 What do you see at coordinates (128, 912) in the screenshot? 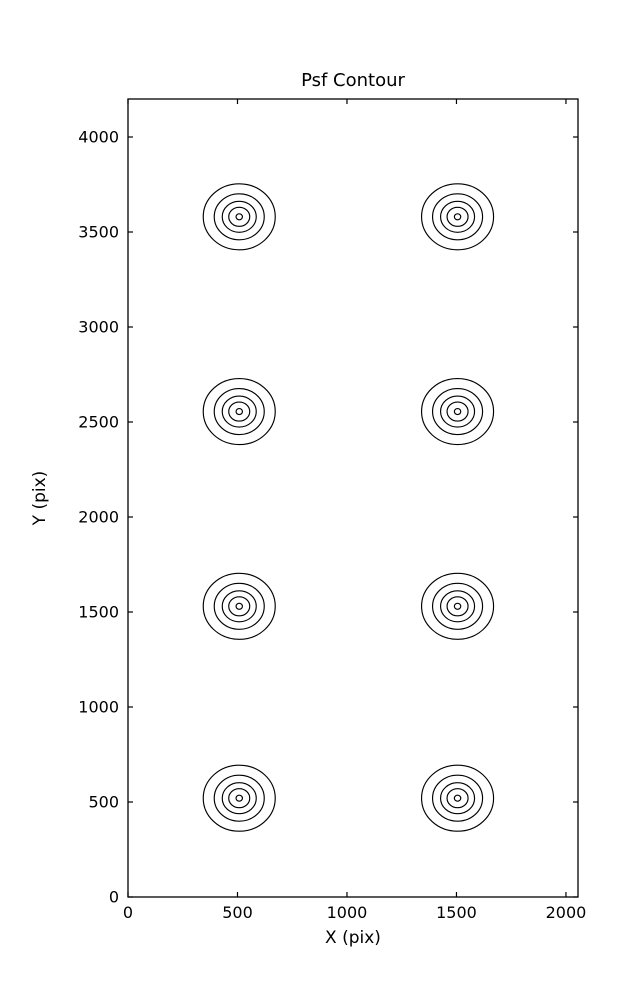
I see `x-tick-label: 0` at bounding box center [128, 912].